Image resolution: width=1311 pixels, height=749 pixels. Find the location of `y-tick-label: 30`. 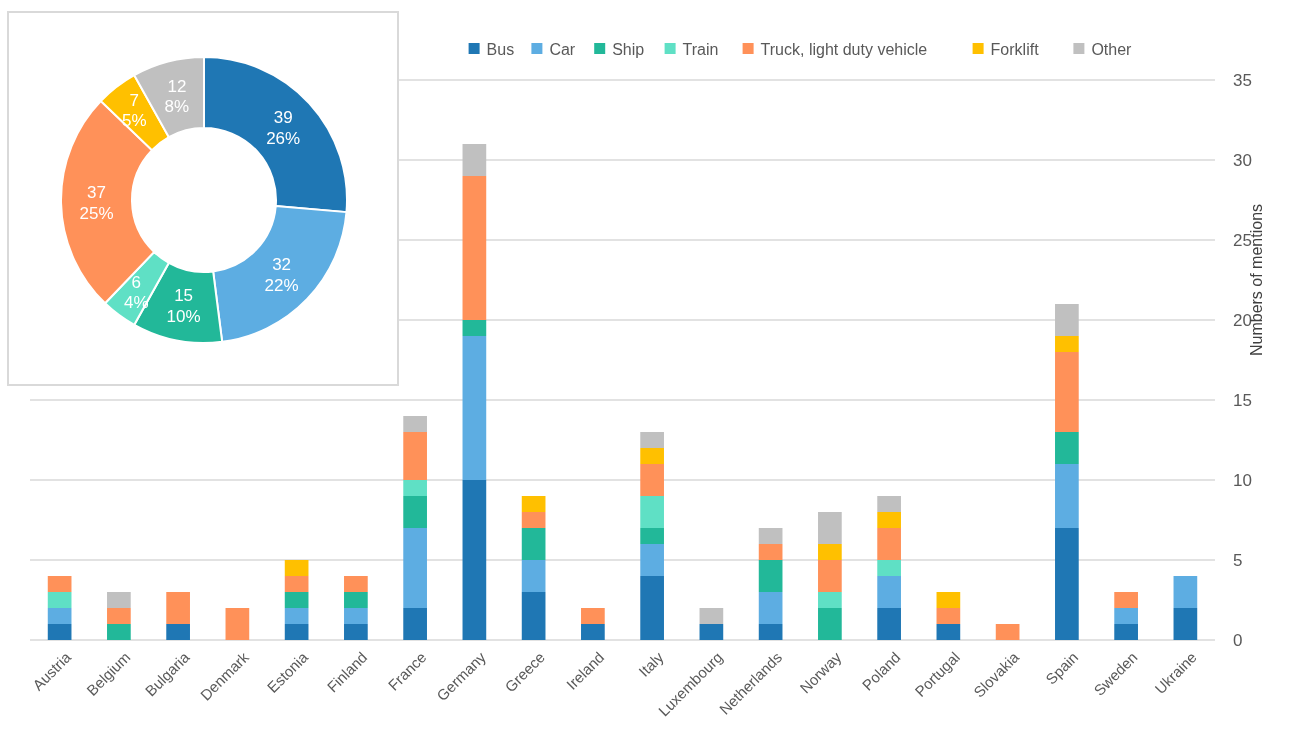

y-tick-label: 30 is located at coordinates (1242, 160).